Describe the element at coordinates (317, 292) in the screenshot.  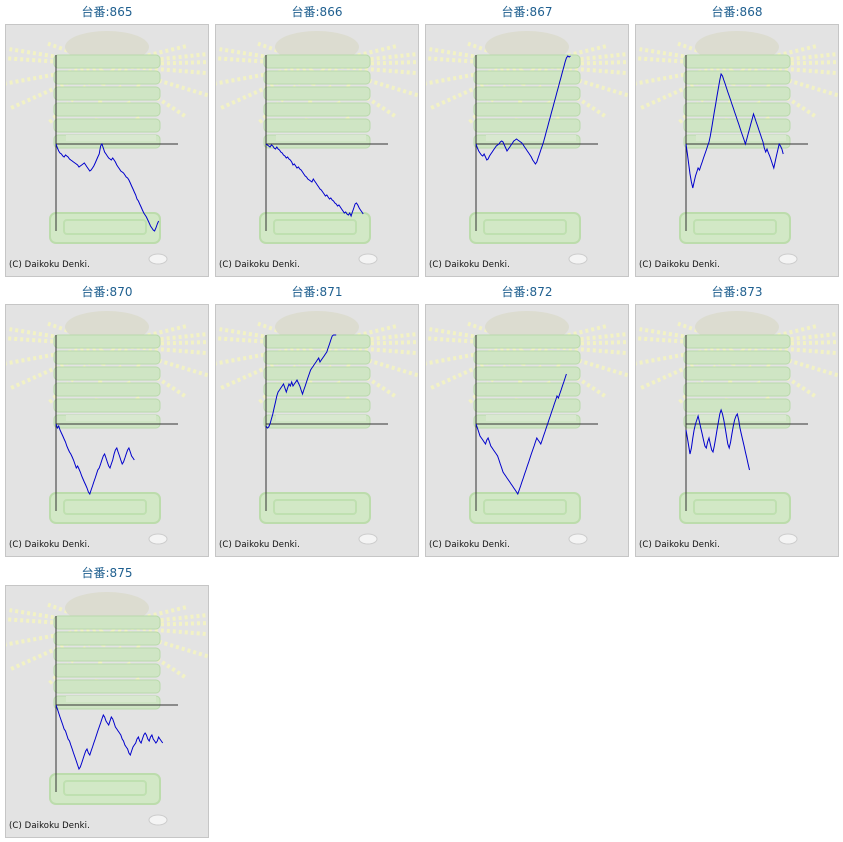
I see `machine-number-link: 台番:871` at that location.